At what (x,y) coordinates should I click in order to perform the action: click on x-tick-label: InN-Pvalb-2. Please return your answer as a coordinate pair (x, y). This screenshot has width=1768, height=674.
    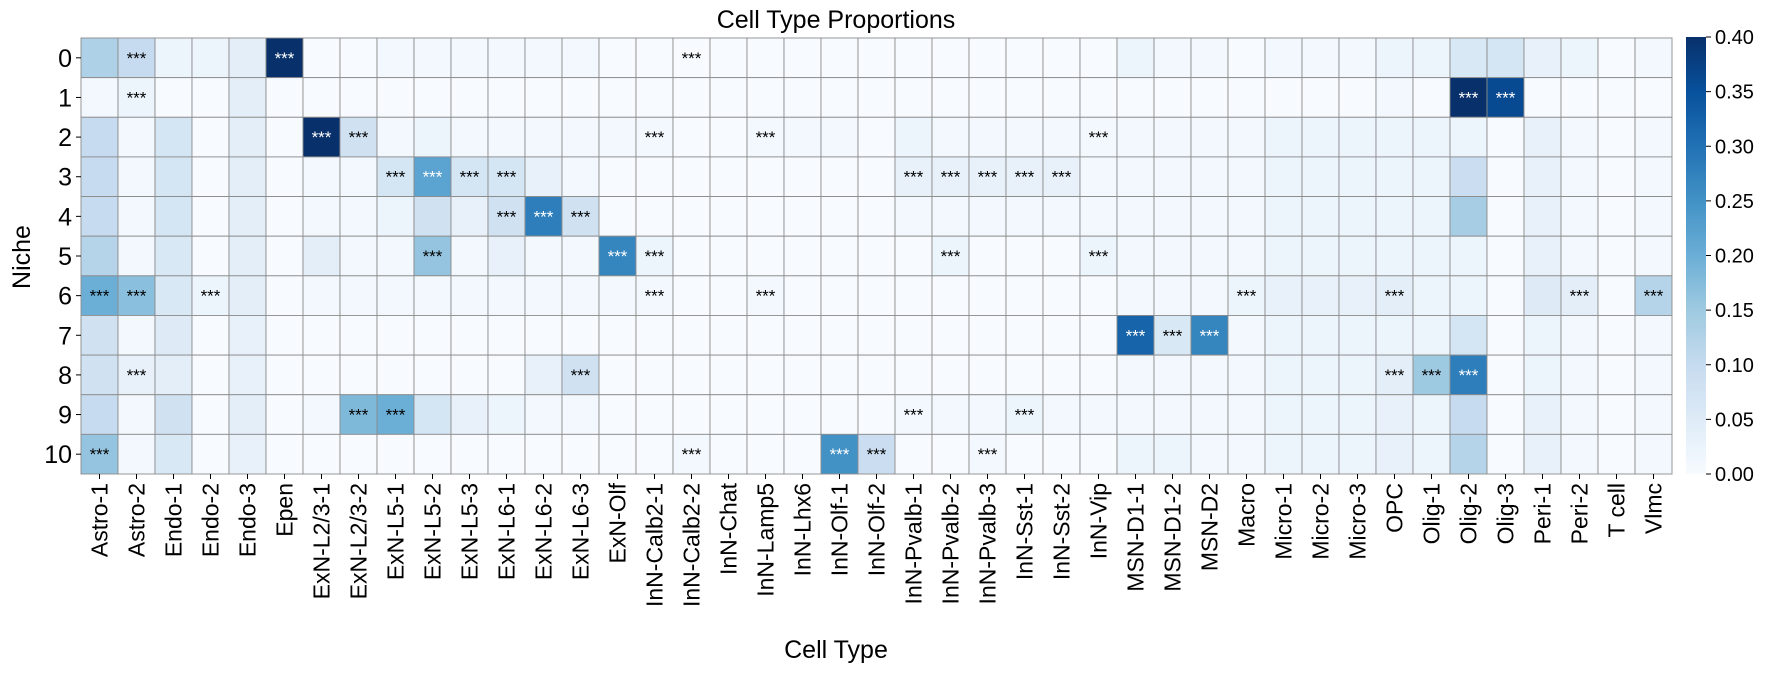
    Looking at the image, I should click on (951, 543).